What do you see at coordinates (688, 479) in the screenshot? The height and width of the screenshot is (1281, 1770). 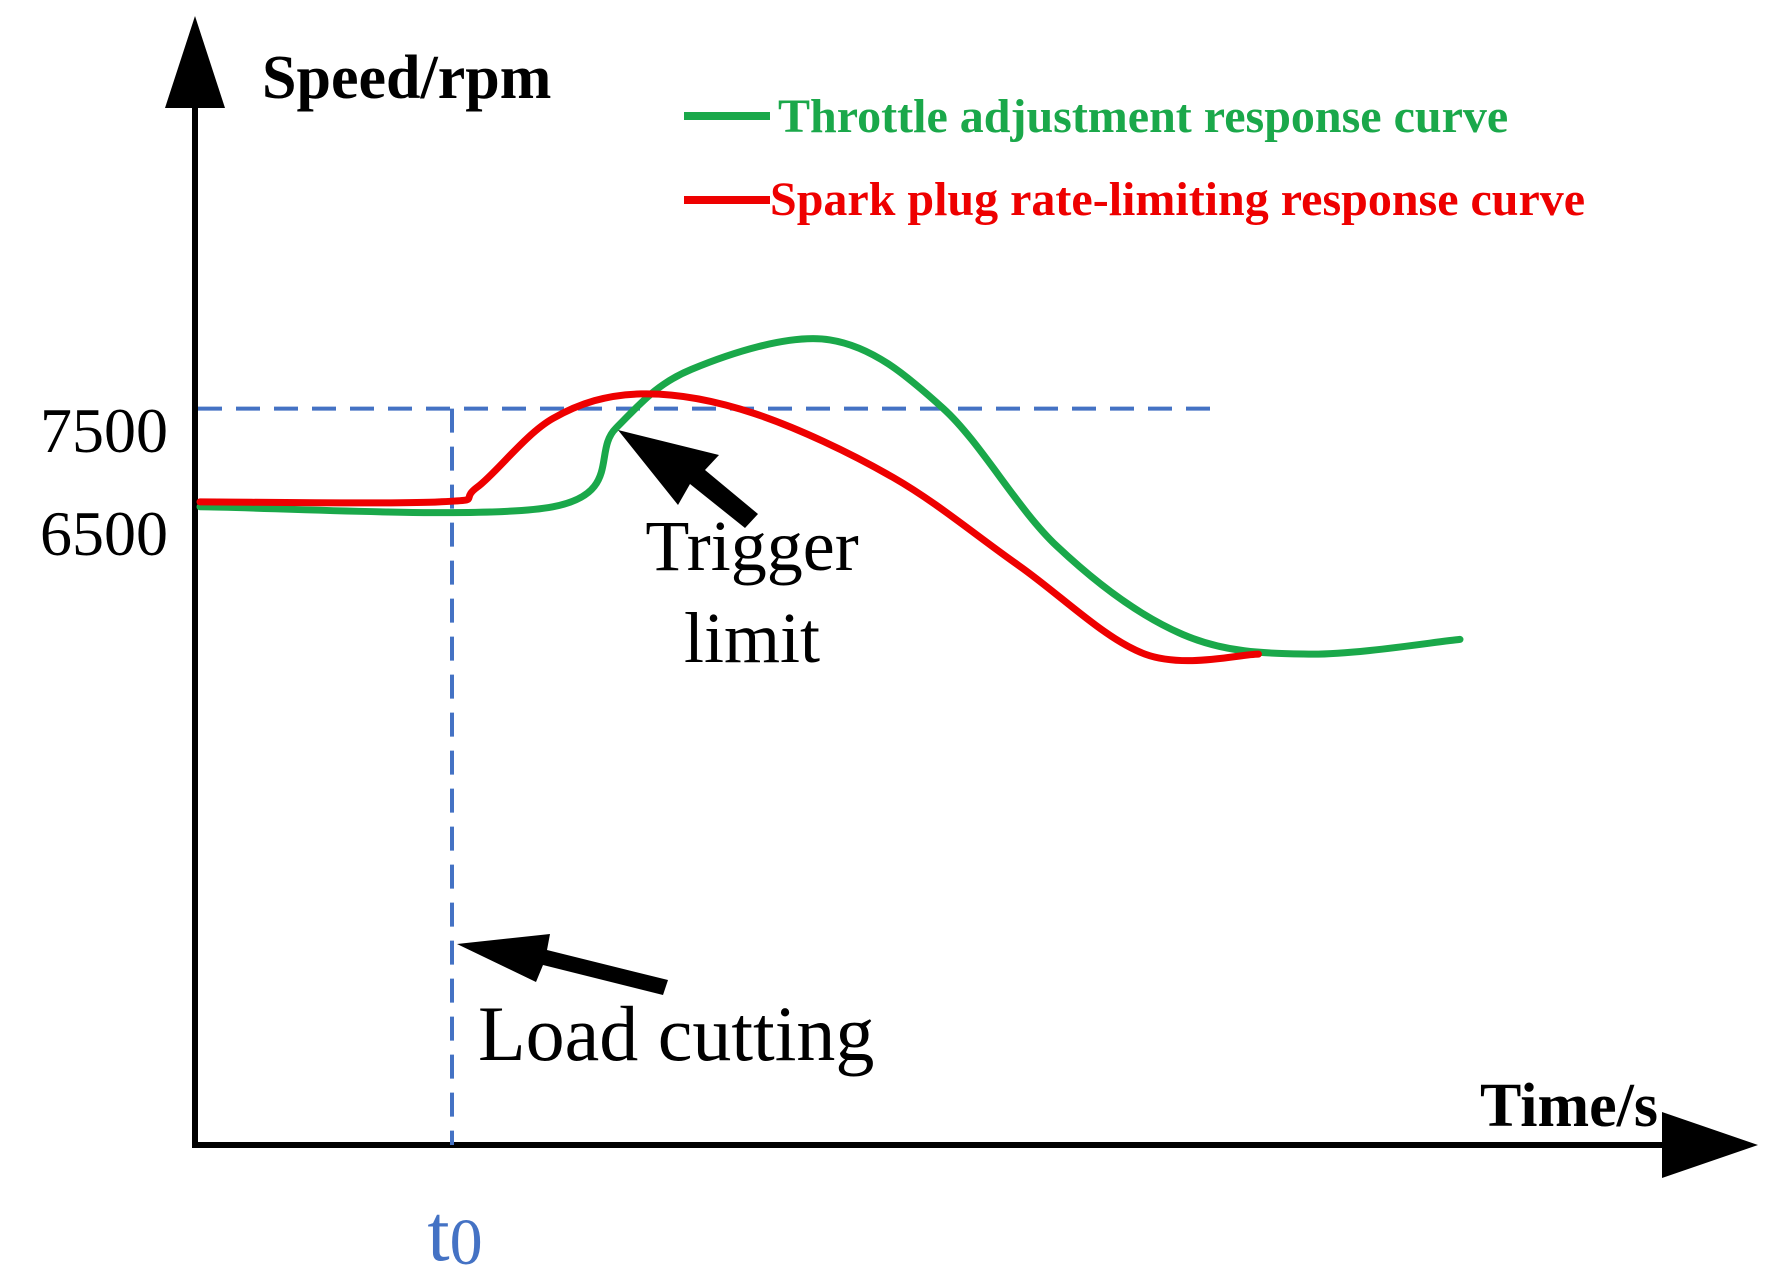 I see `trigger-limit-arrow` at bounding box center [688, 479].